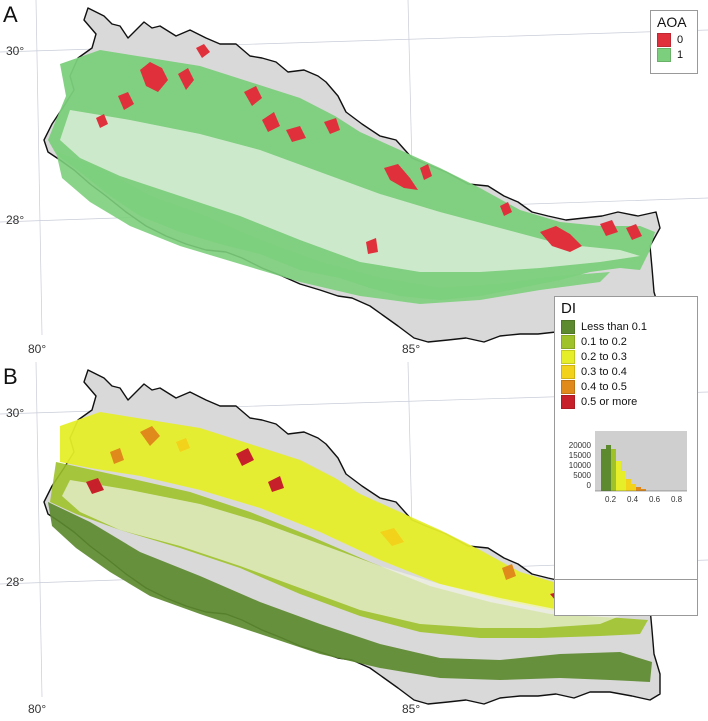  Describe the element at coordinates (604, 386) in the screenshot. I see `legend-label-di-4: 0.4 to 0.5` at that location.